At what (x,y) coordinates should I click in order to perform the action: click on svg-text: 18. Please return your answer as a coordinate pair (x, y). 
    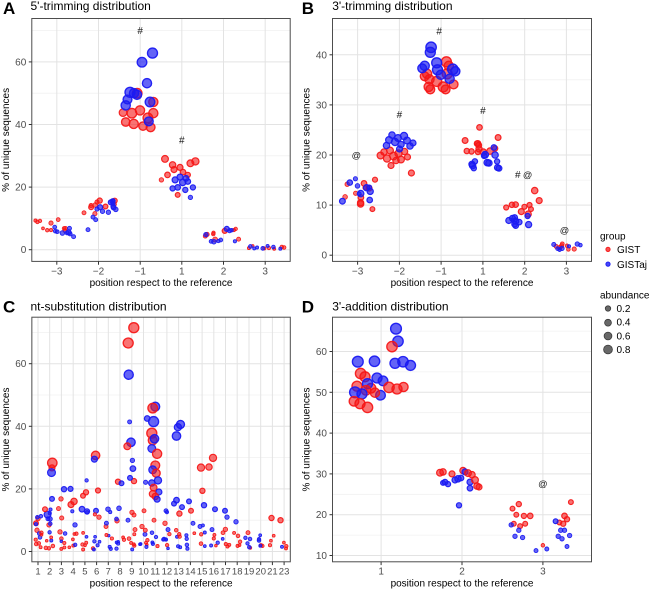
    Looking at the image, I should click on (237, 571).